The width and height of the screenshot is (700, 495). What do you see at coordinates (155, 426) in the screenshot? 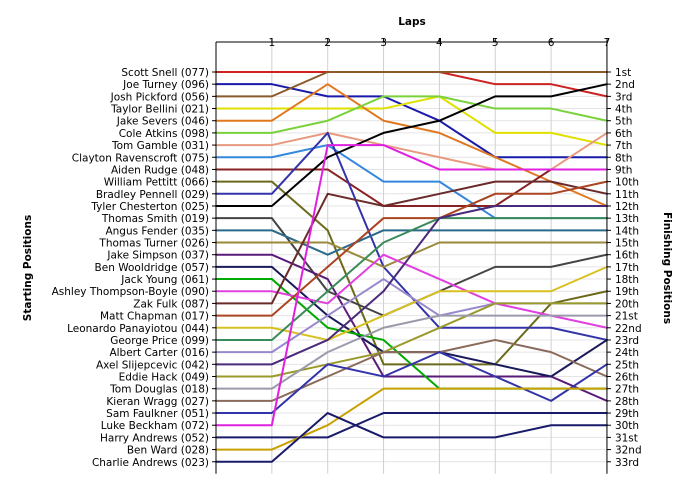
I see `start-position-label: Luke Beckham (072)` at bounding box center [155, 426].